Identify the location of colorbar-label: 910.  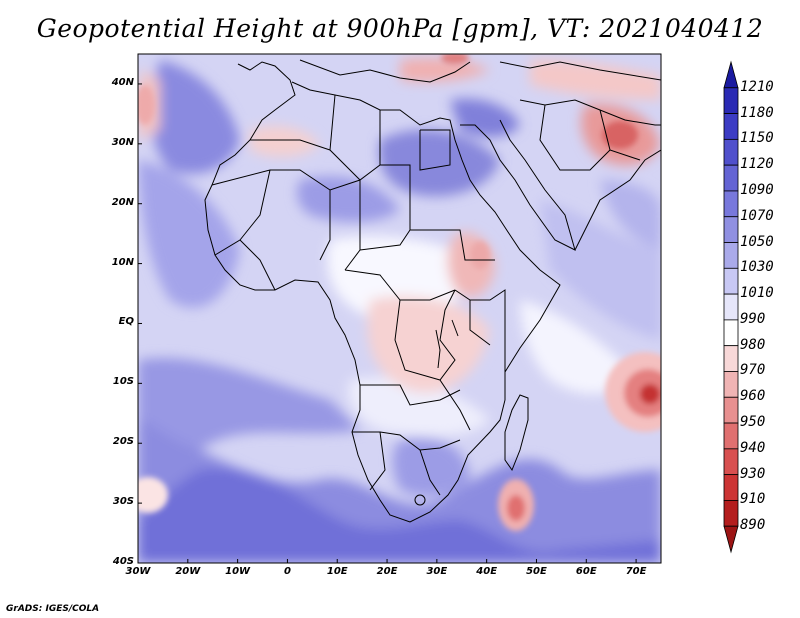
(753, 499).